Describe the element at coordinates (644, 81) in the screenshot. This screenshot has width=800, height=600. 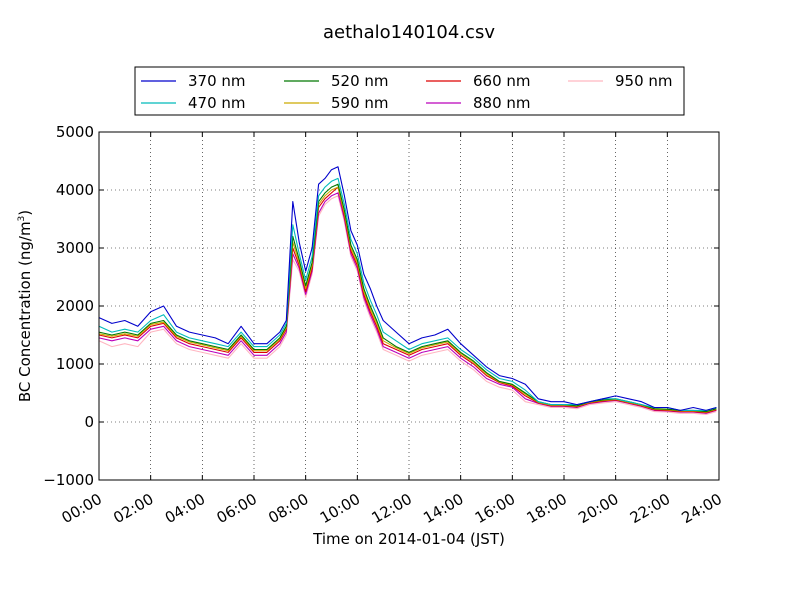
I see `legend-label: 950 nm` at that location.